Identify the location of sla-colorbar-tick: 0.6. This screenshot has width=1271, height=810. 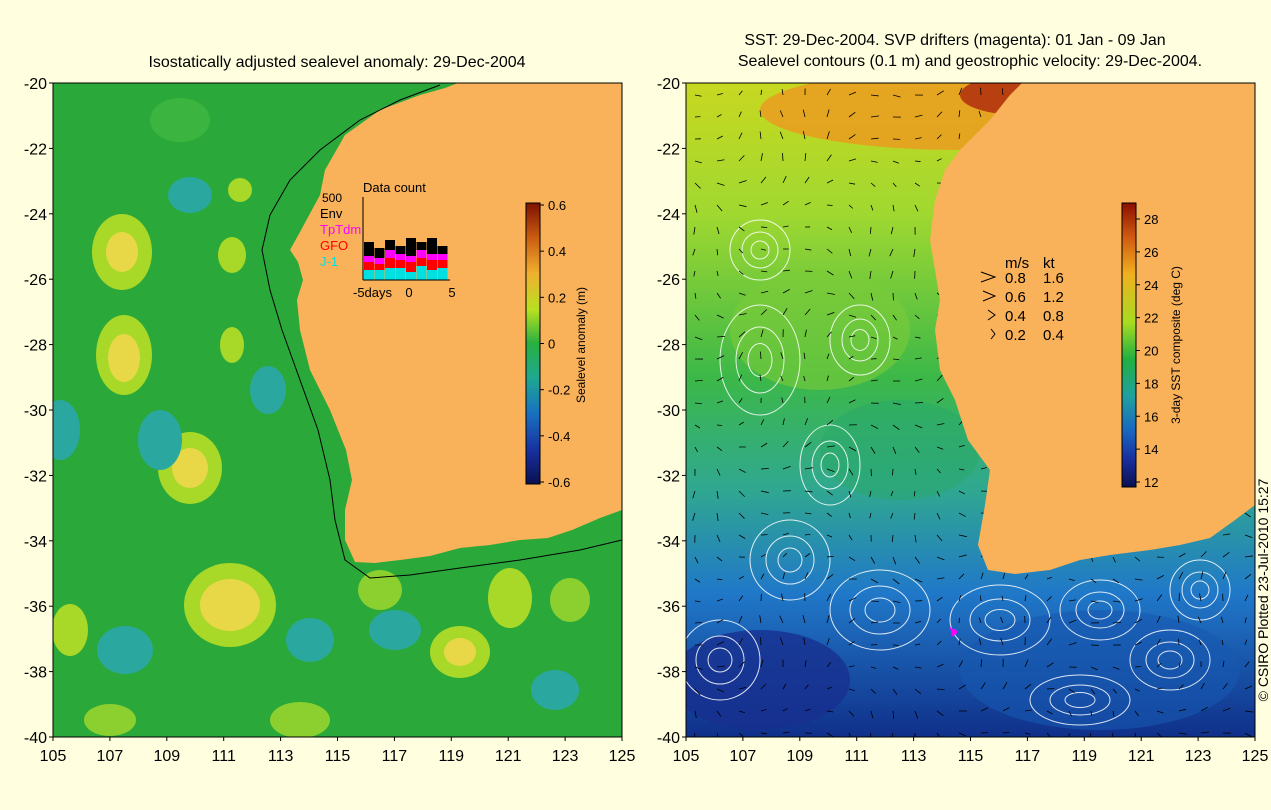
(557, 205).